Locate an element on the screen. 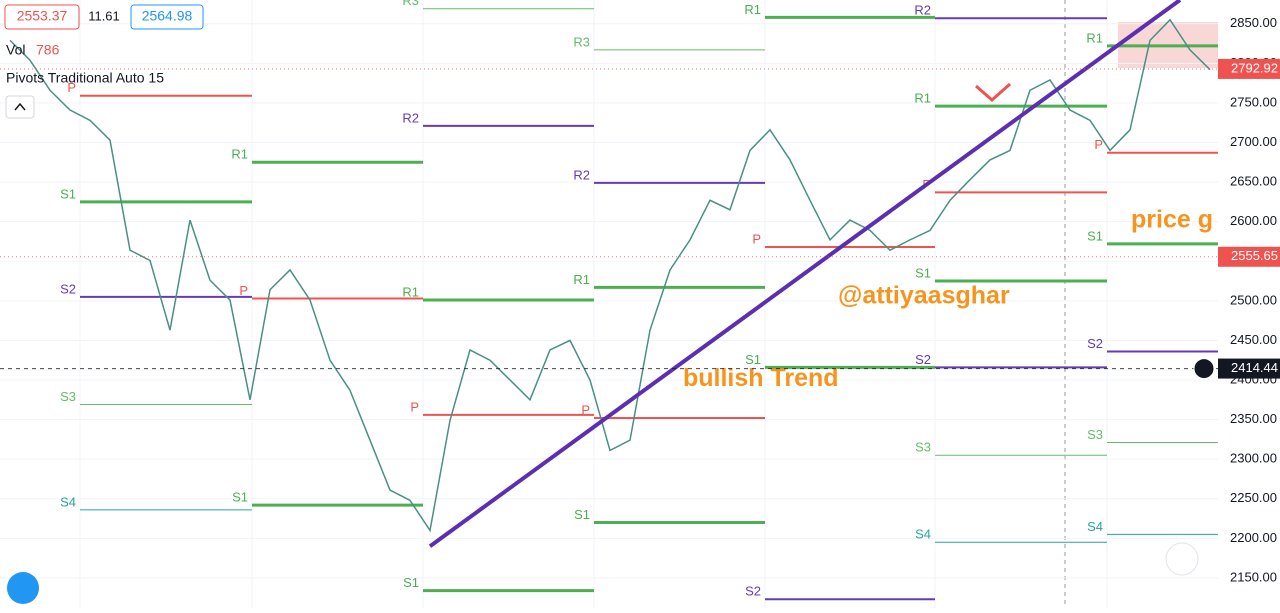  open-box is located at coordinates (42, 17).